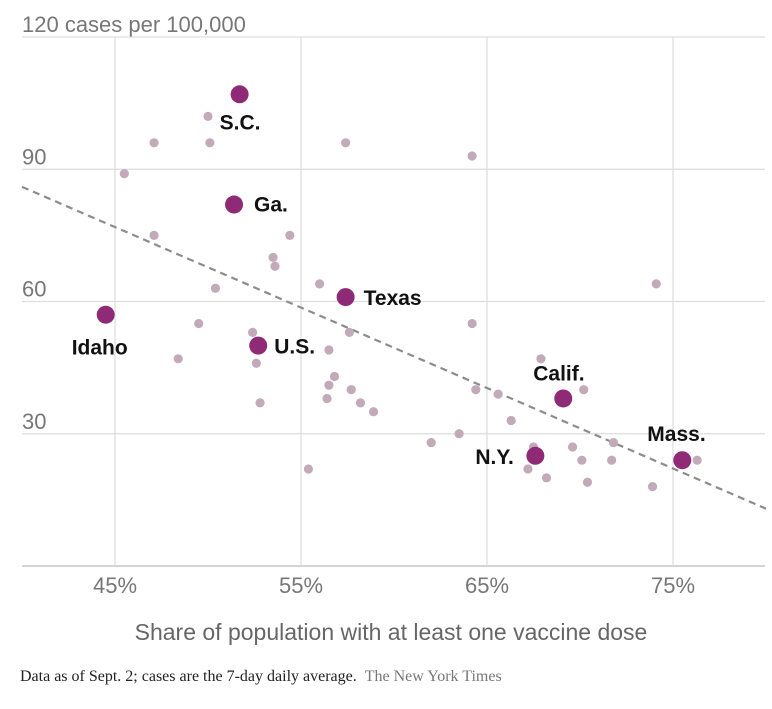  What do you see at coordinates (673, 585) in the screenshot?
I see `x-tick-label: 75%` at bounding box center [673, 585].